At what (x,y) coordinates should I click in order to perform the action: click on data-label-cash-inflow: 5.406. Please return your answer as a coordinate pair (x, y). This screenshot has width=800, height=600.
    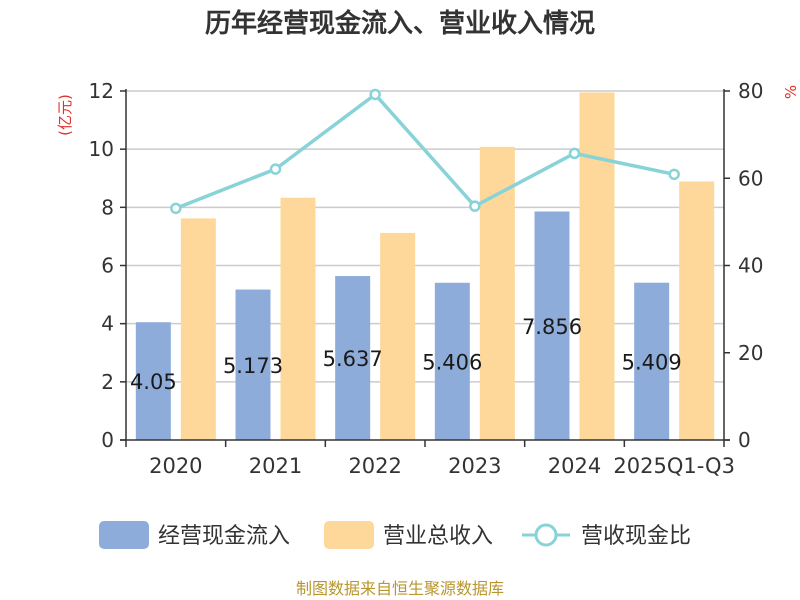
    Looking at the image, I should click on (452, 362).